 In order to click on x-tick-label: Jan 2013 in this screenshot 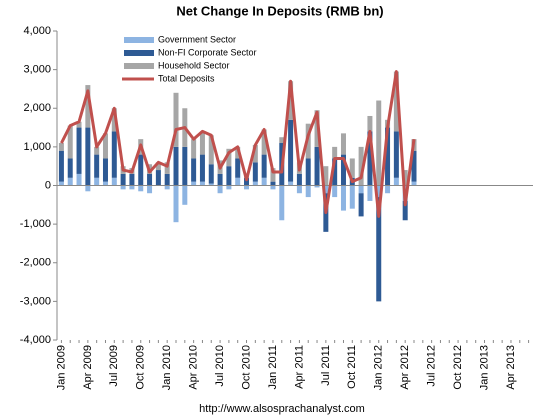, I will do `click(484, 367)`.